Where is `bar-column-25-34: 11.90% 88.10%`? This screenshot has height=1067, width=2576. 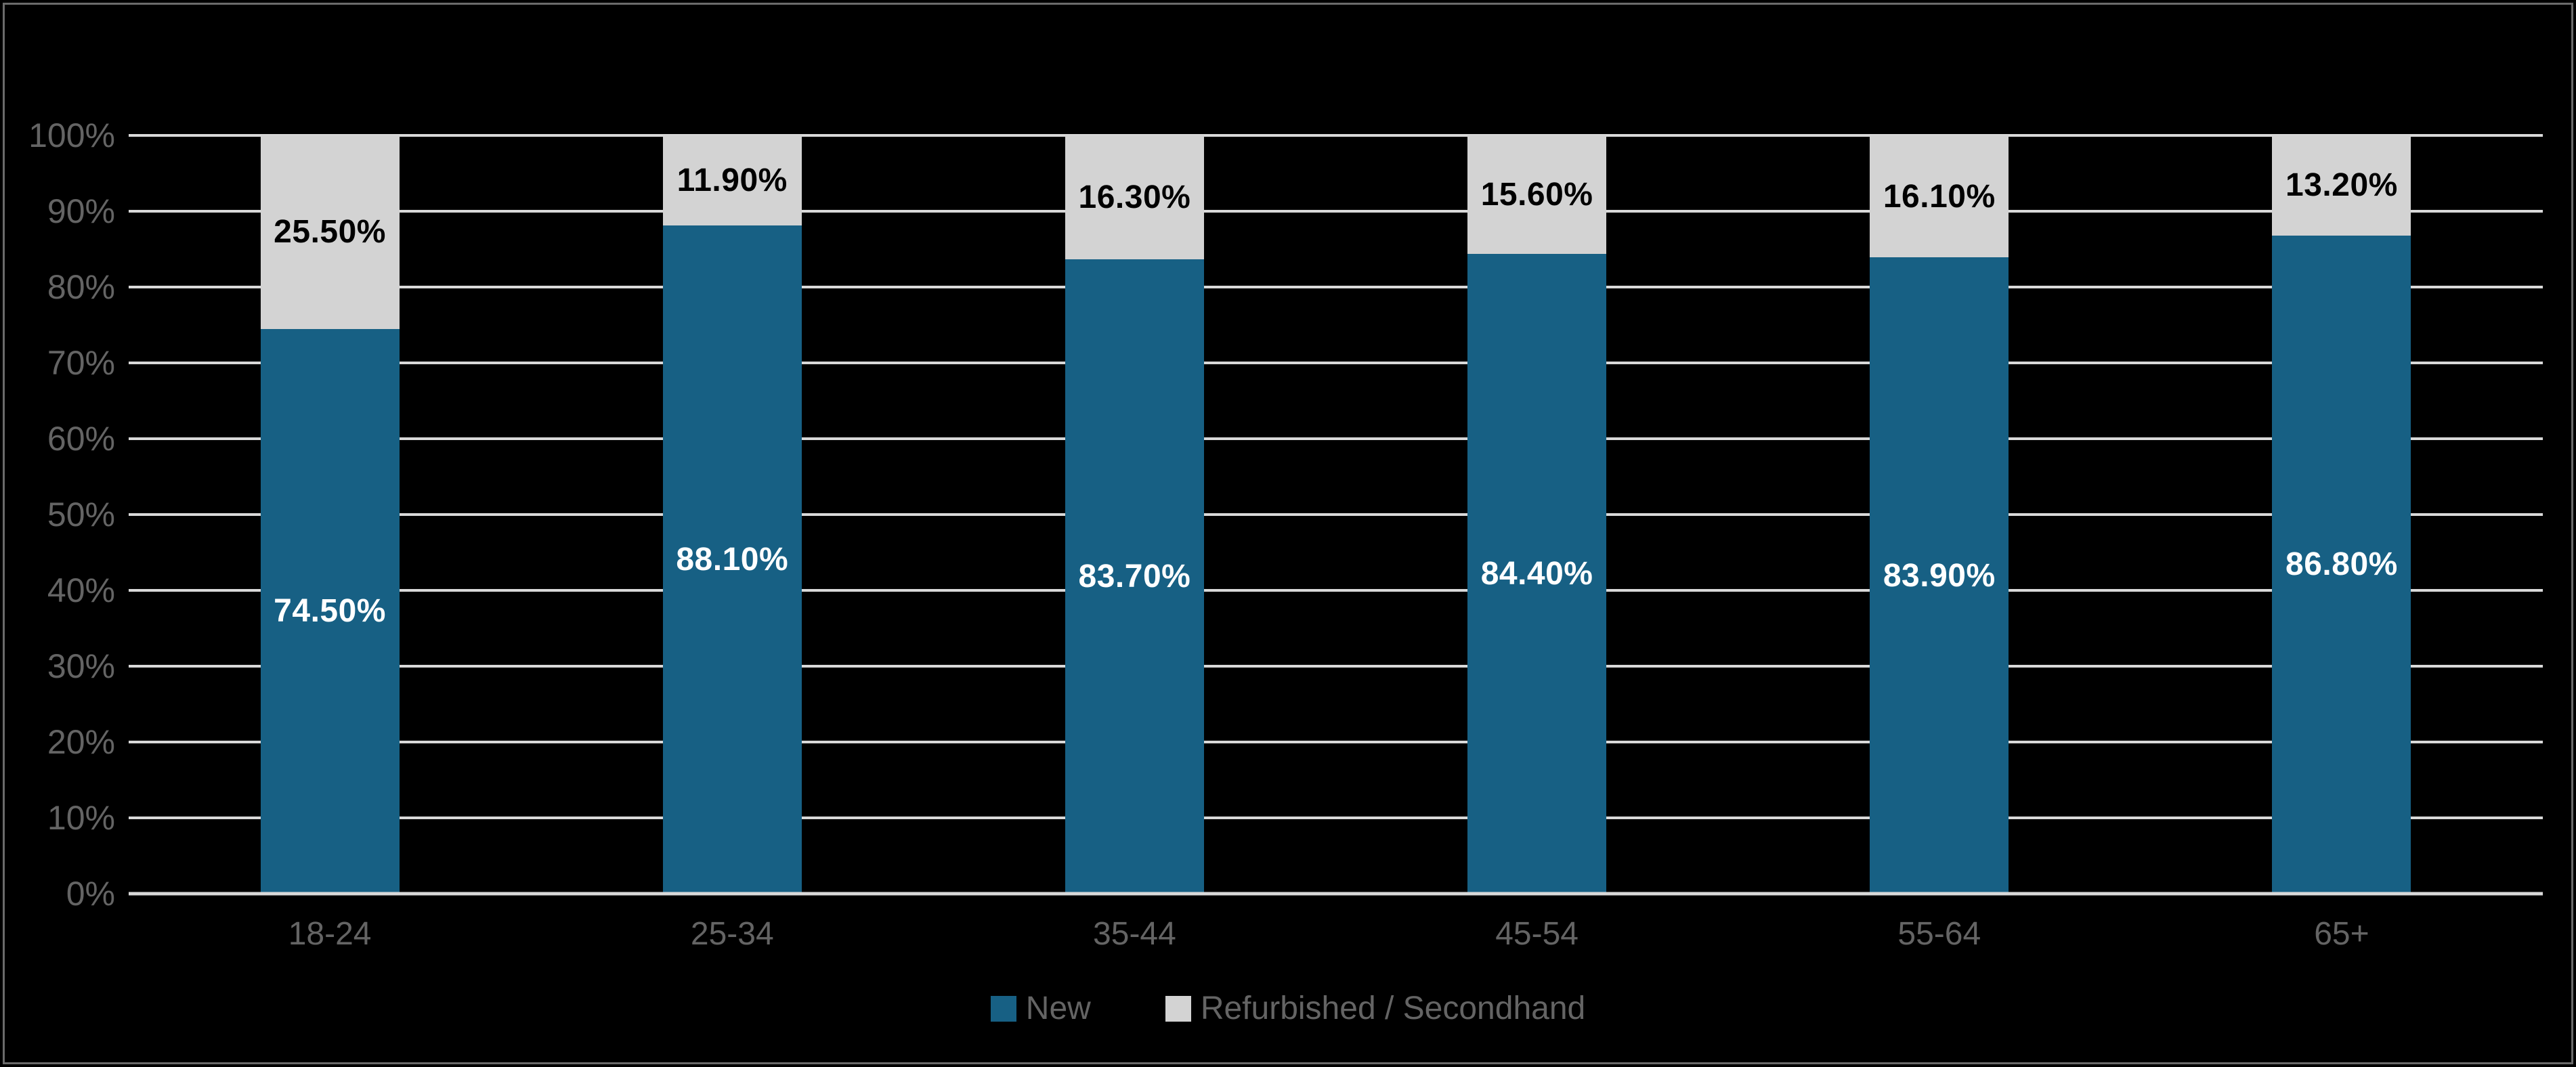 bar-column-25-34: 11.90% 88.10% is located at coordinates (732, 514).